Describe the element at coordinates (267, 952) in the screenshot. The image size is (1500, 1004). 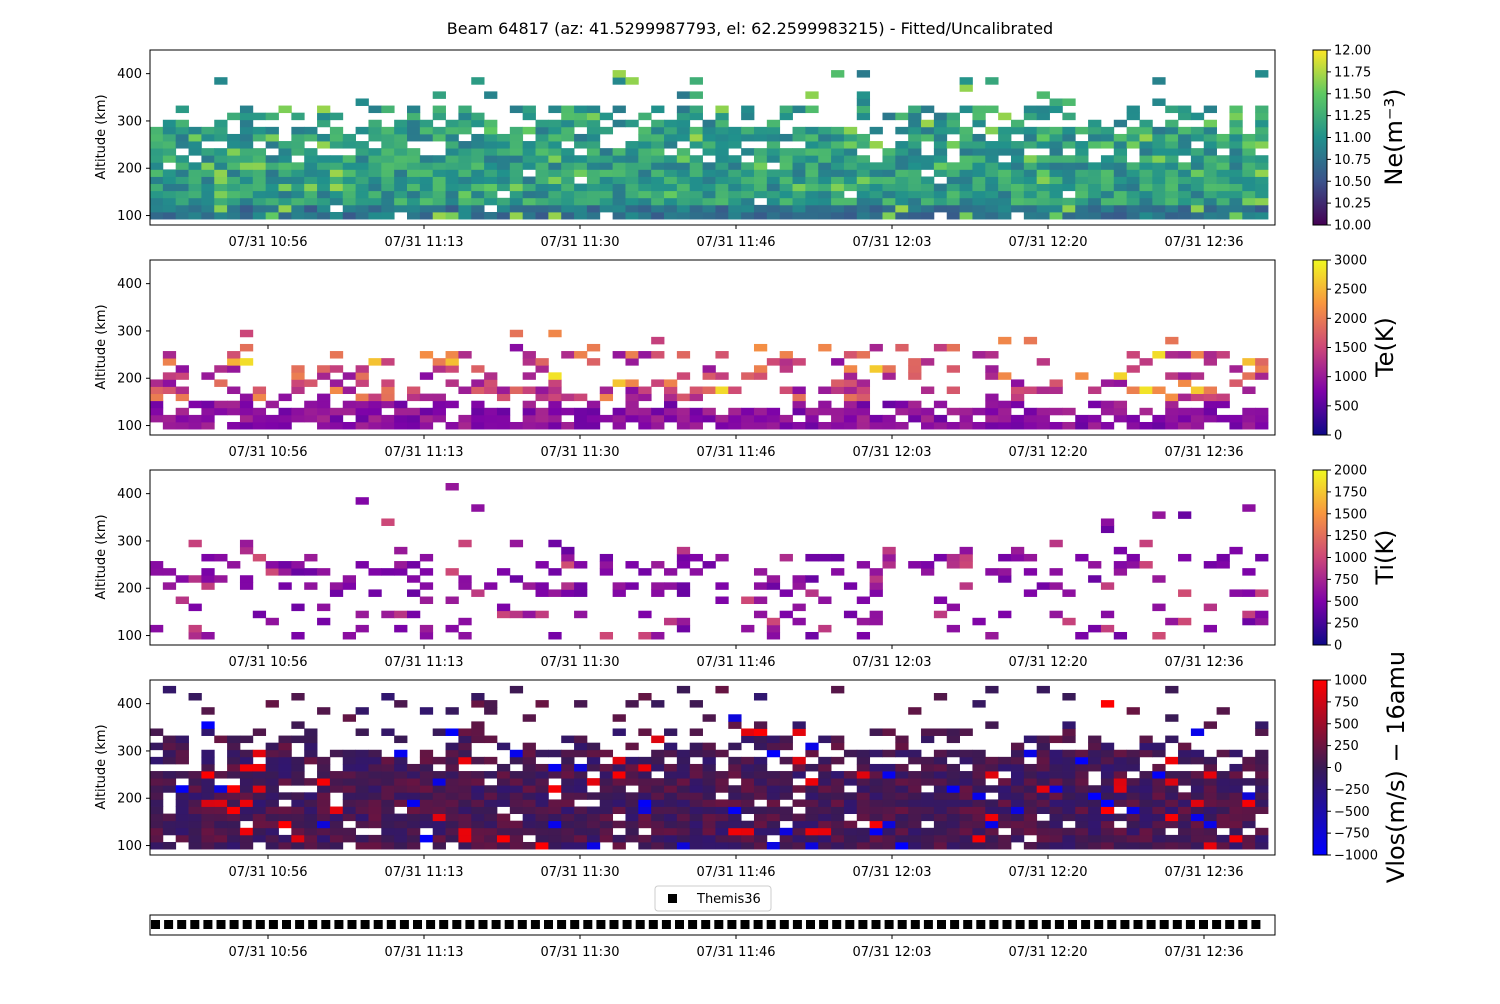
I see `x-tick-label: 07/31 10:56` at that location.